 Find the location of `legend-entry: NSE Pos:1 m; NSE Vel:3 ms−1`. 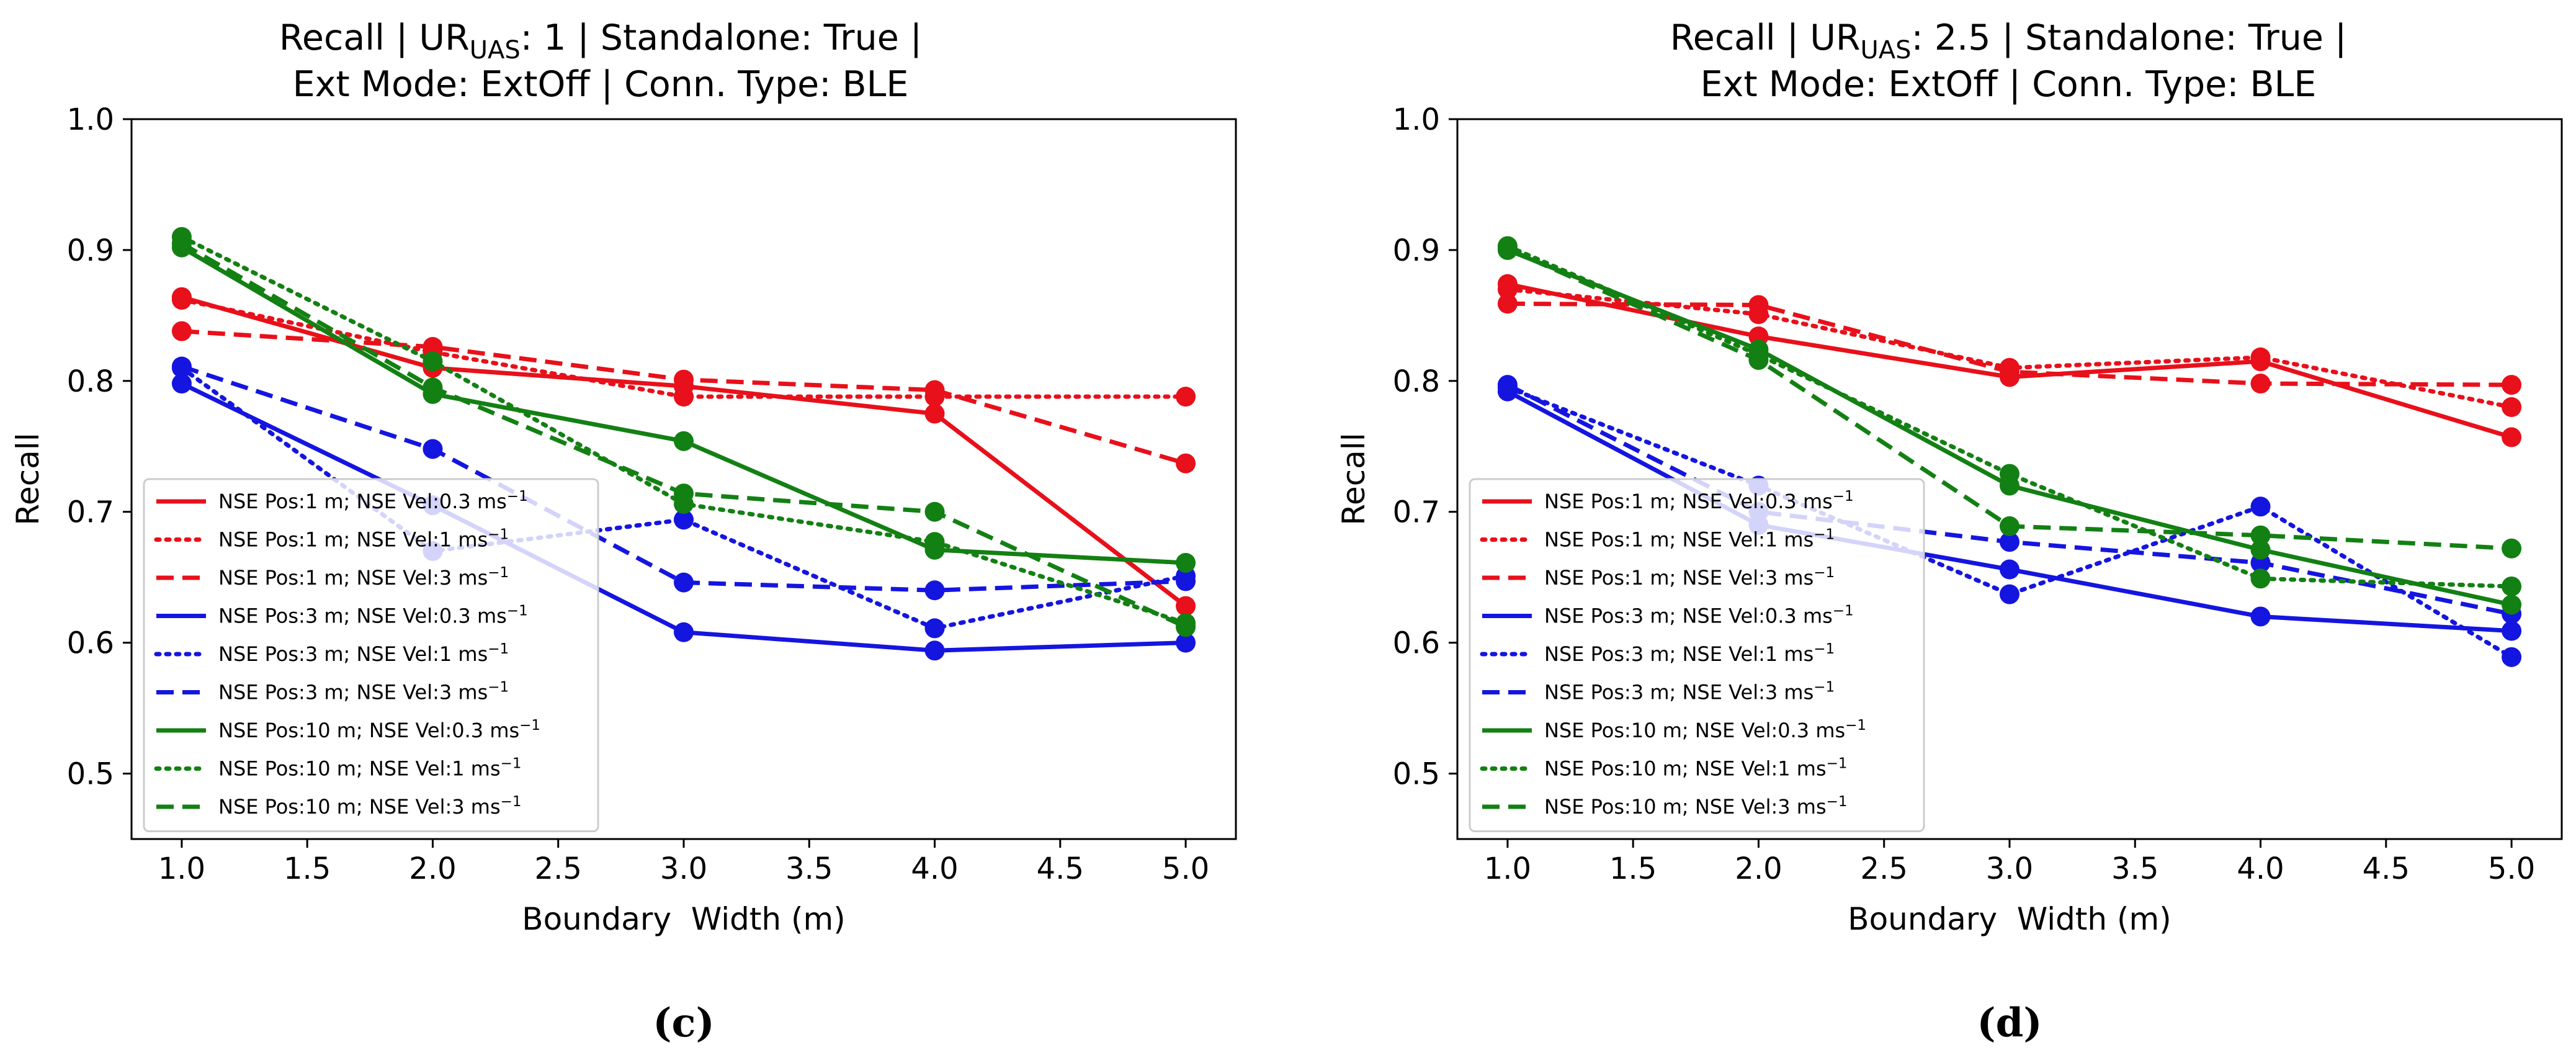

legend-entry: NSE Pos:1 m; NSE Vel:3 ms−1 is located at coordinates (363, 577).